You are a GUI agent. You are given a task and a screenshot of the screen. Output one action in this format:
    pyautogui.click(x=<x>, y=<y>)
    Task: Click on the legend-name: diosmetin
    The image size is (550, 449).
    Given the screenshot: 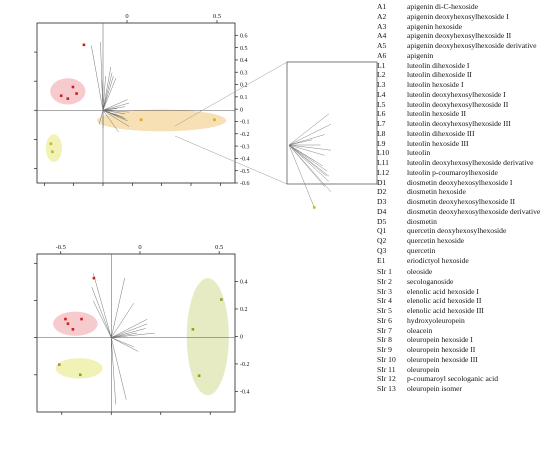 What is the action you would take?
    pyautogui.click(x=422, y=221)
    